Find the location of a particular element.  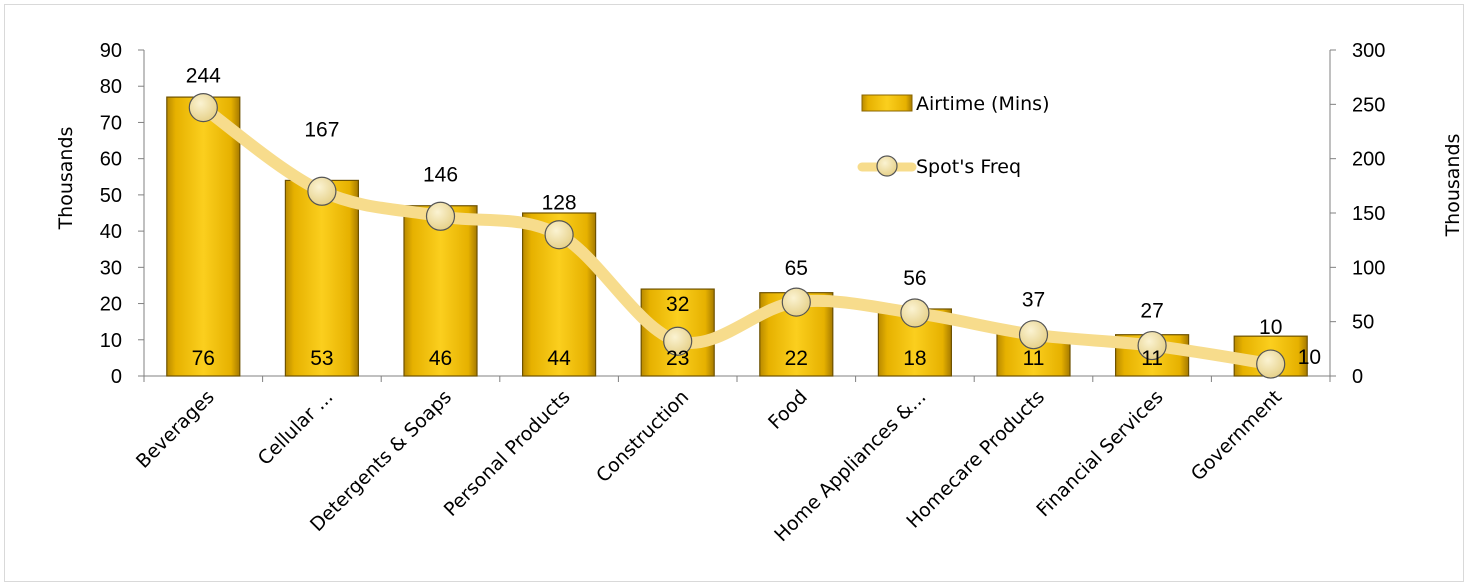

y-right-axis-title: Thousands is located at coordinates (1453, 186).